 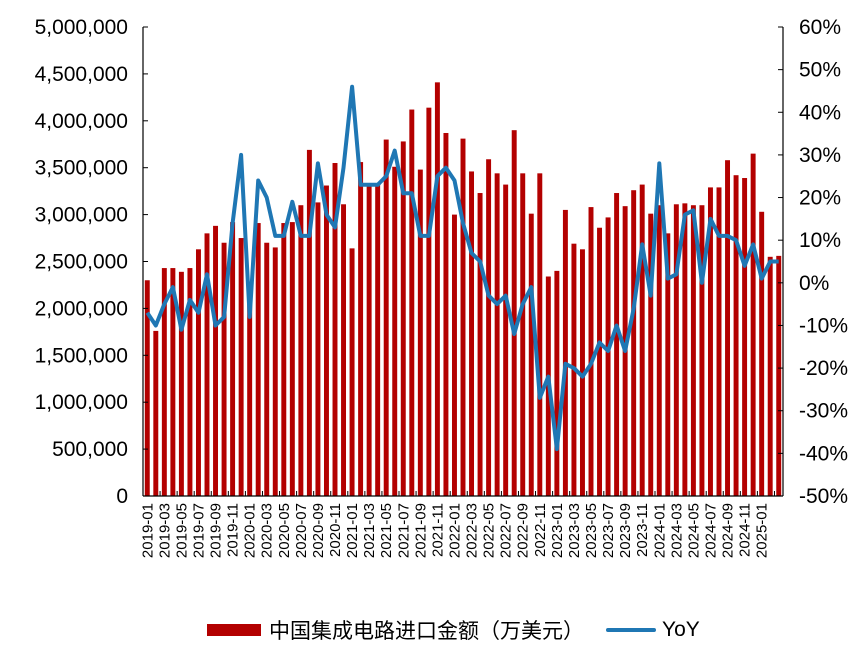 What do you see at coordinates (437, 530) in the screenshot?
I see `x-tick-label: 2021-11` at bounding box center [437, 530].